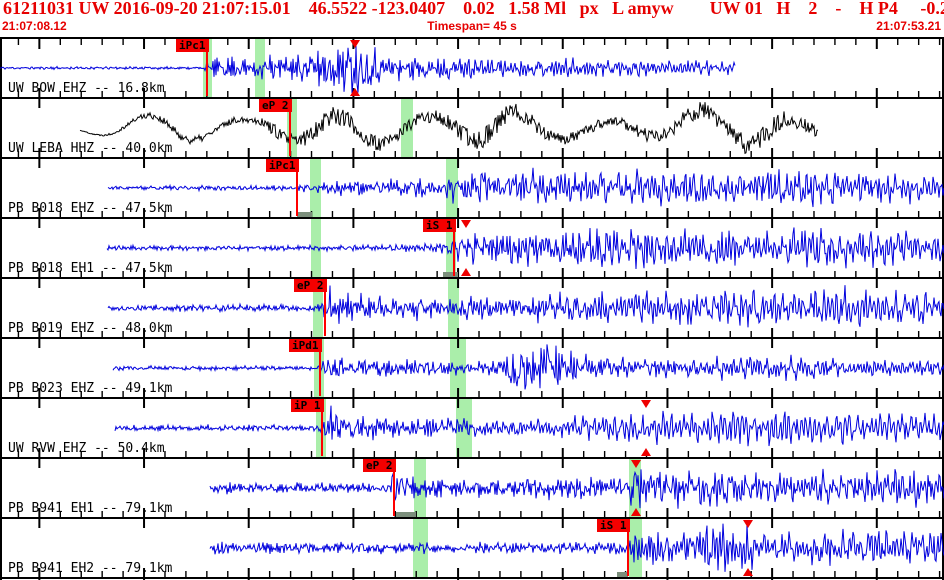 This screenshot has width=944, height=580. Describe the element at coordinates (90, 268) in the screenshot. I see `station-channel-label: PB B018 EH1 -- 47.5km` at that location.